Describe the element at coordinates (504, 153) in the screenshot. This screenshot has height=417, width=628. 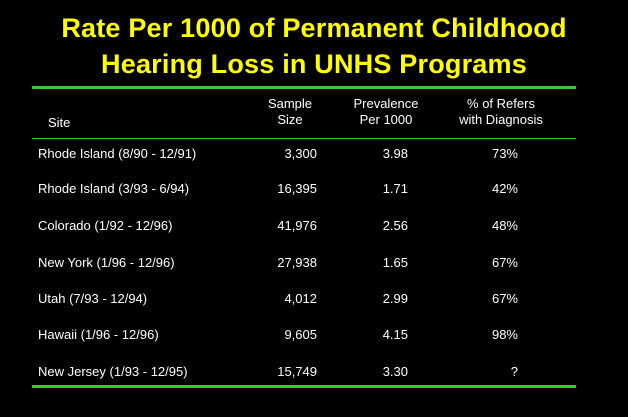
I see `cell-refers: 73%` at that location.